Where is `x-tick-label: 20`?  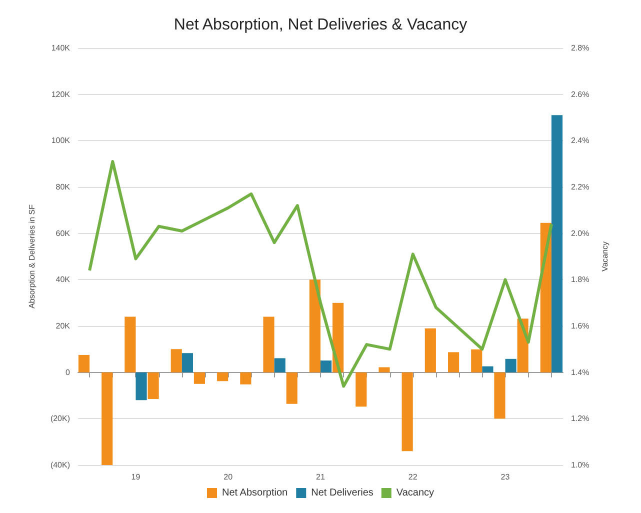 x-tick-label: 20 is located at coordinates (229, 477).